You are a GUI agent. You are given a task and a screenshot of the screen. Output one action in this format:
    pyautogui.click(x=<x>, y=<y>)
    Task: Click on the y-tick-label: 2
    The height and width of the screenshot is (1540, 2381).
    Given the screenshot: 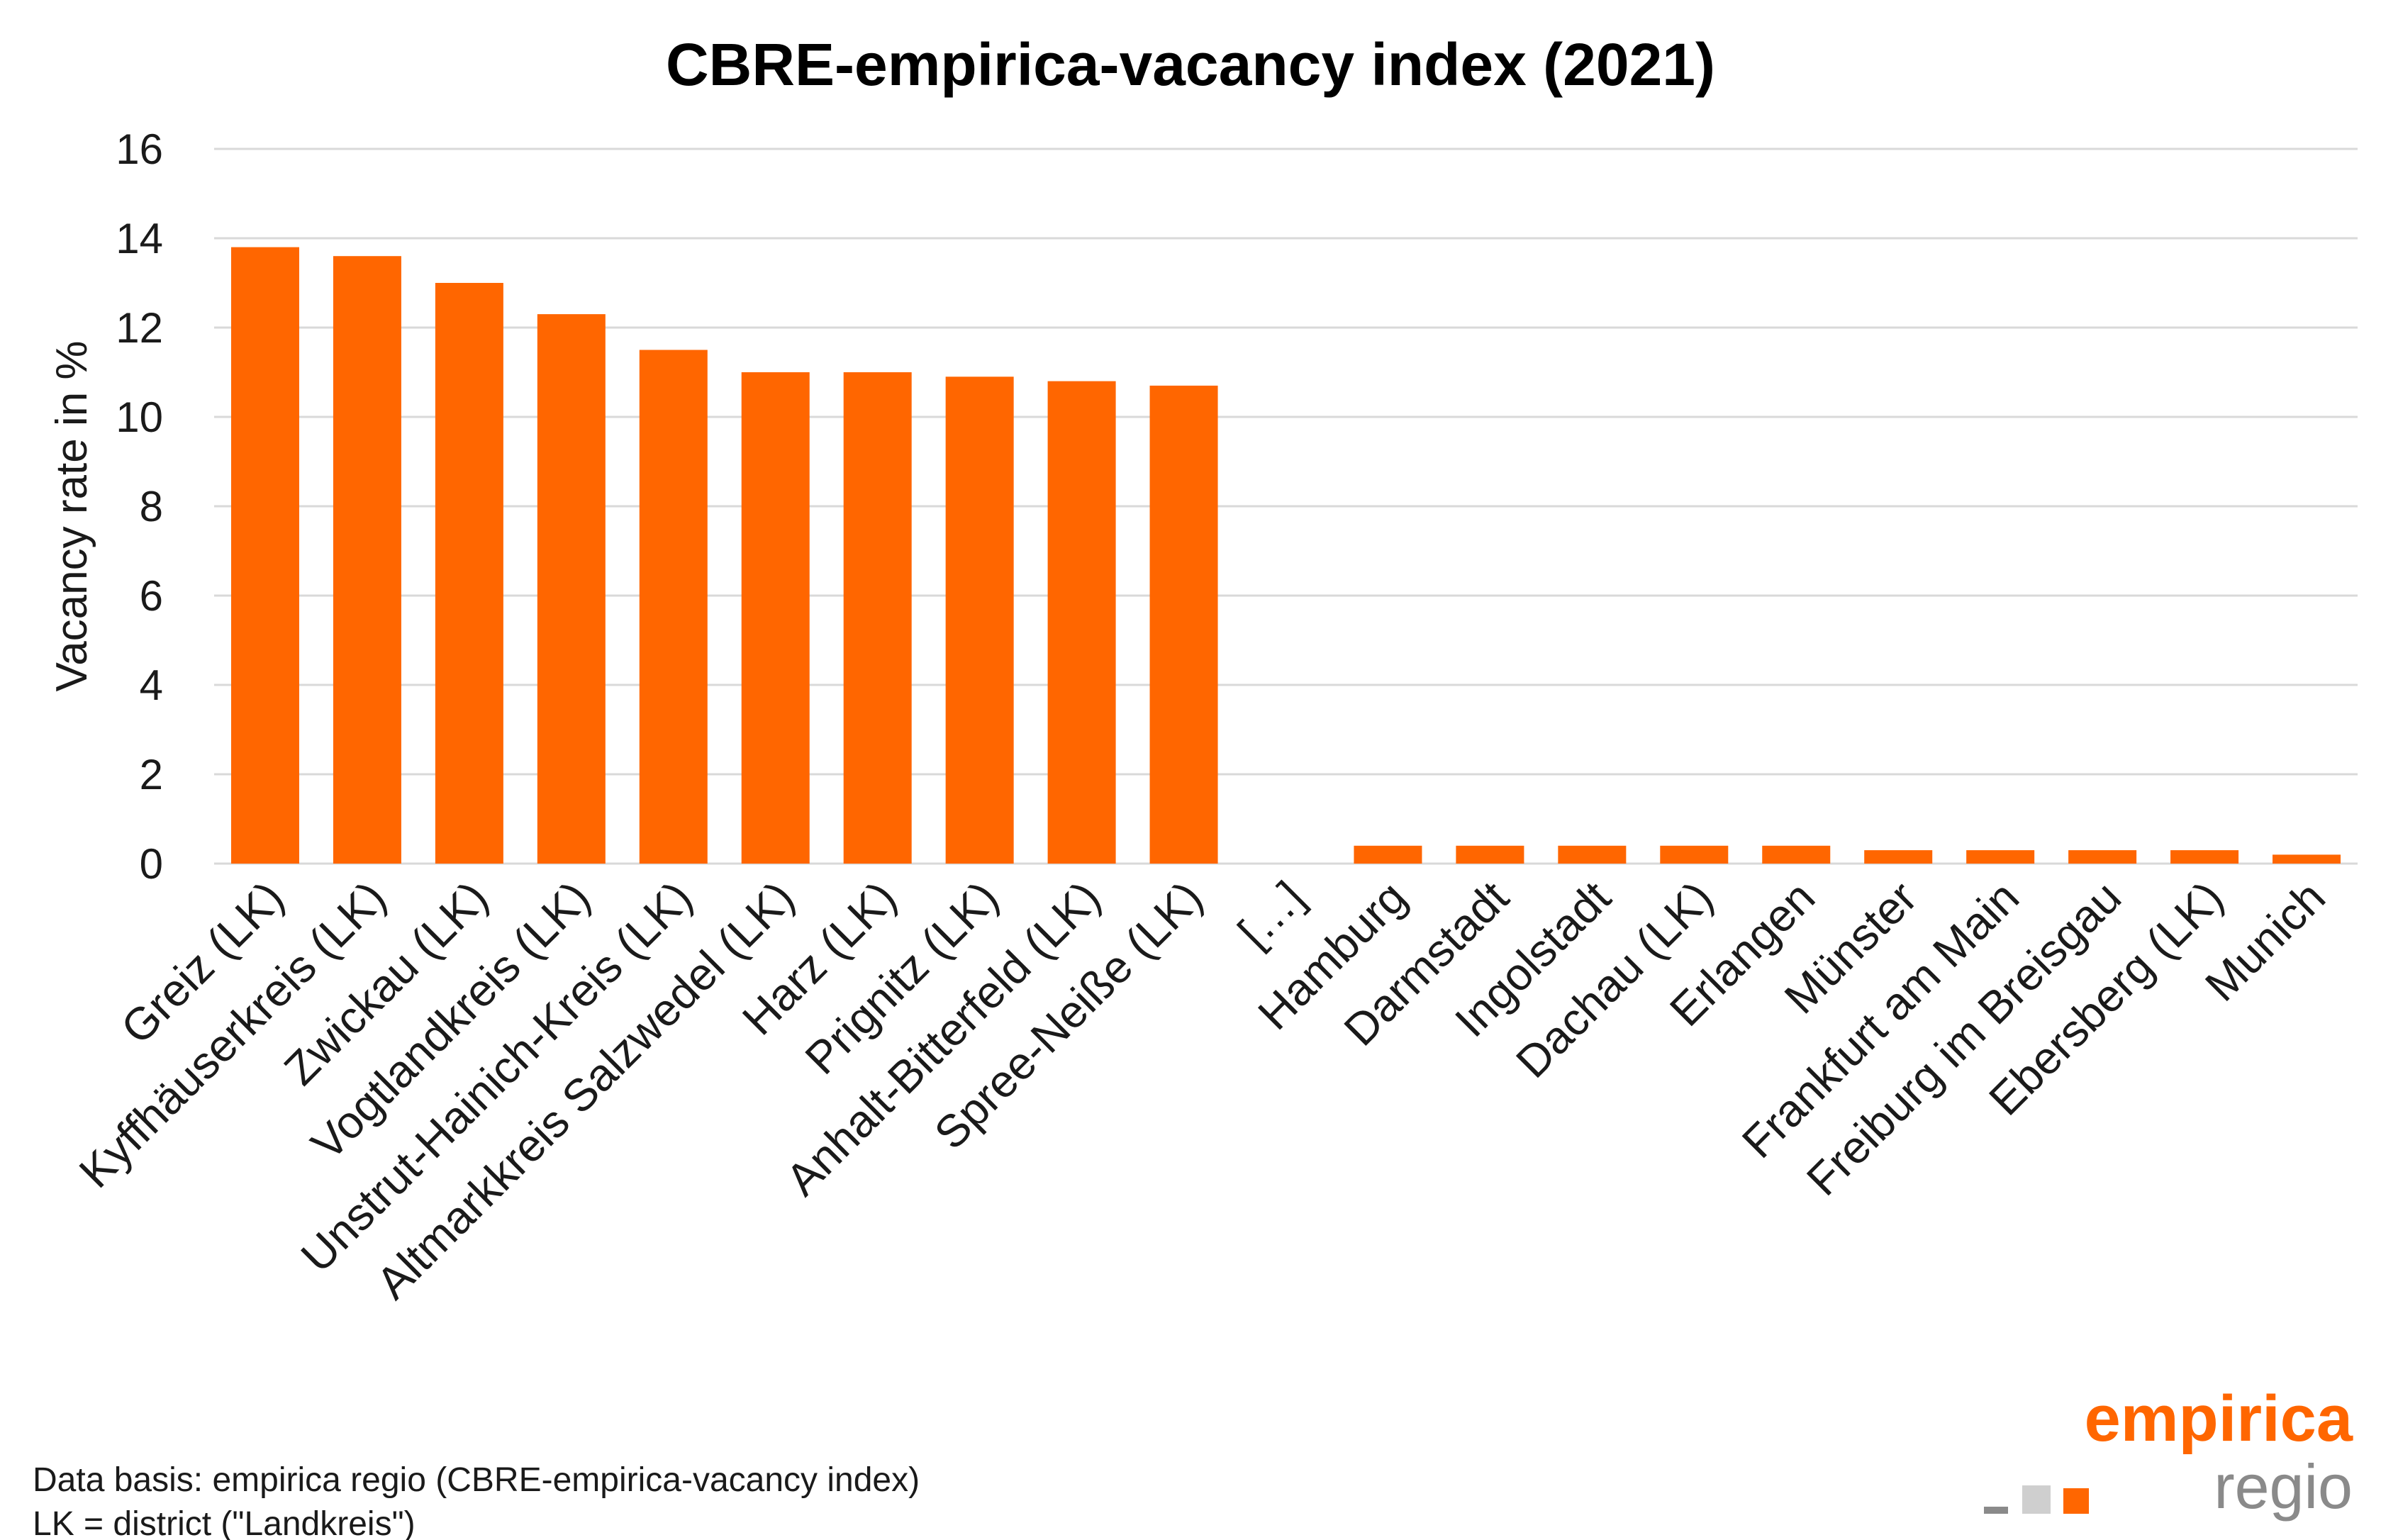 What is the action you would take?
    pyautogui.click(x=151, y=774)
    